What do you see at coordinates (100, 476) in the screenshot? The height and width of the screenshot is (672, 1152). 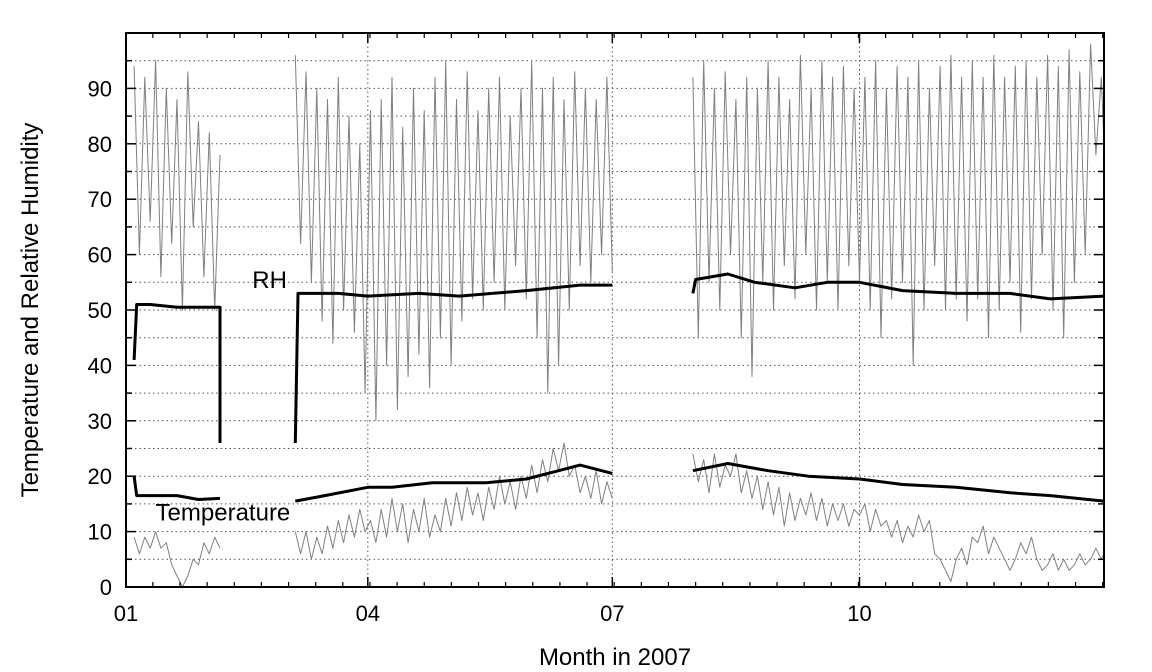 I see `y-tick-label: 20` at bounding box center [100, 476].